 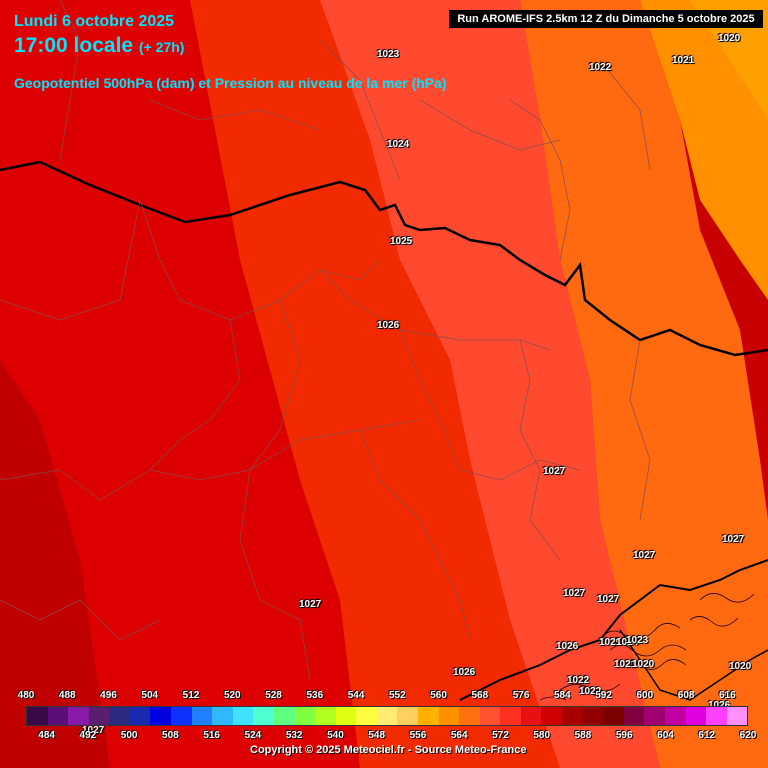 I want to click on forecast-time-label: 17:00 locale, so click(x=74, y=45).